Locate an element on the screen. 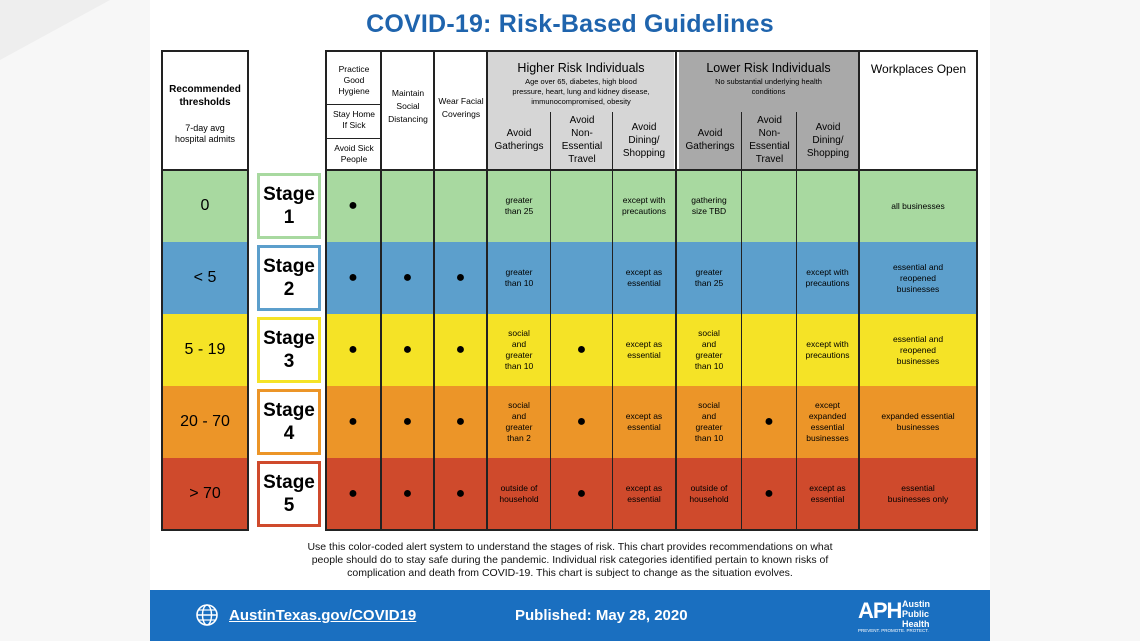 The width and height of the screenshot is (1140, 641). social-distancing-header: Maintain Social Distancing is located at coordinates (408, 105).